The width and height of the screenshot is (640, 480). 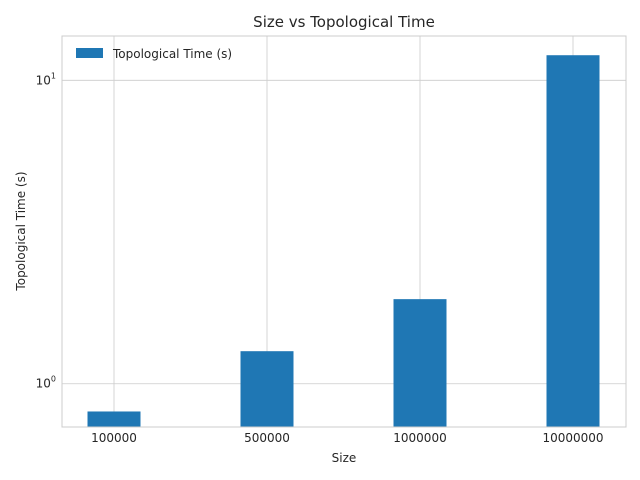 What do you see at coordinates (46, 230) in the screenshot?
I see `y-tick-labels: 10⁰ 10¹` at bounding box center [46, 230].